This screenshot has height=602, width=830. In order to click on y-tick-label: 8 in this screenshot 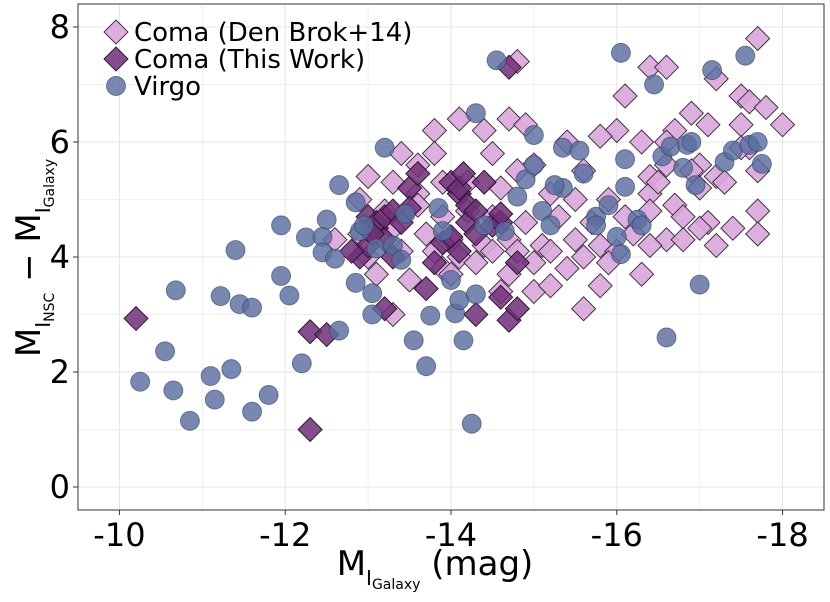, I will do `click(60, 27)`.